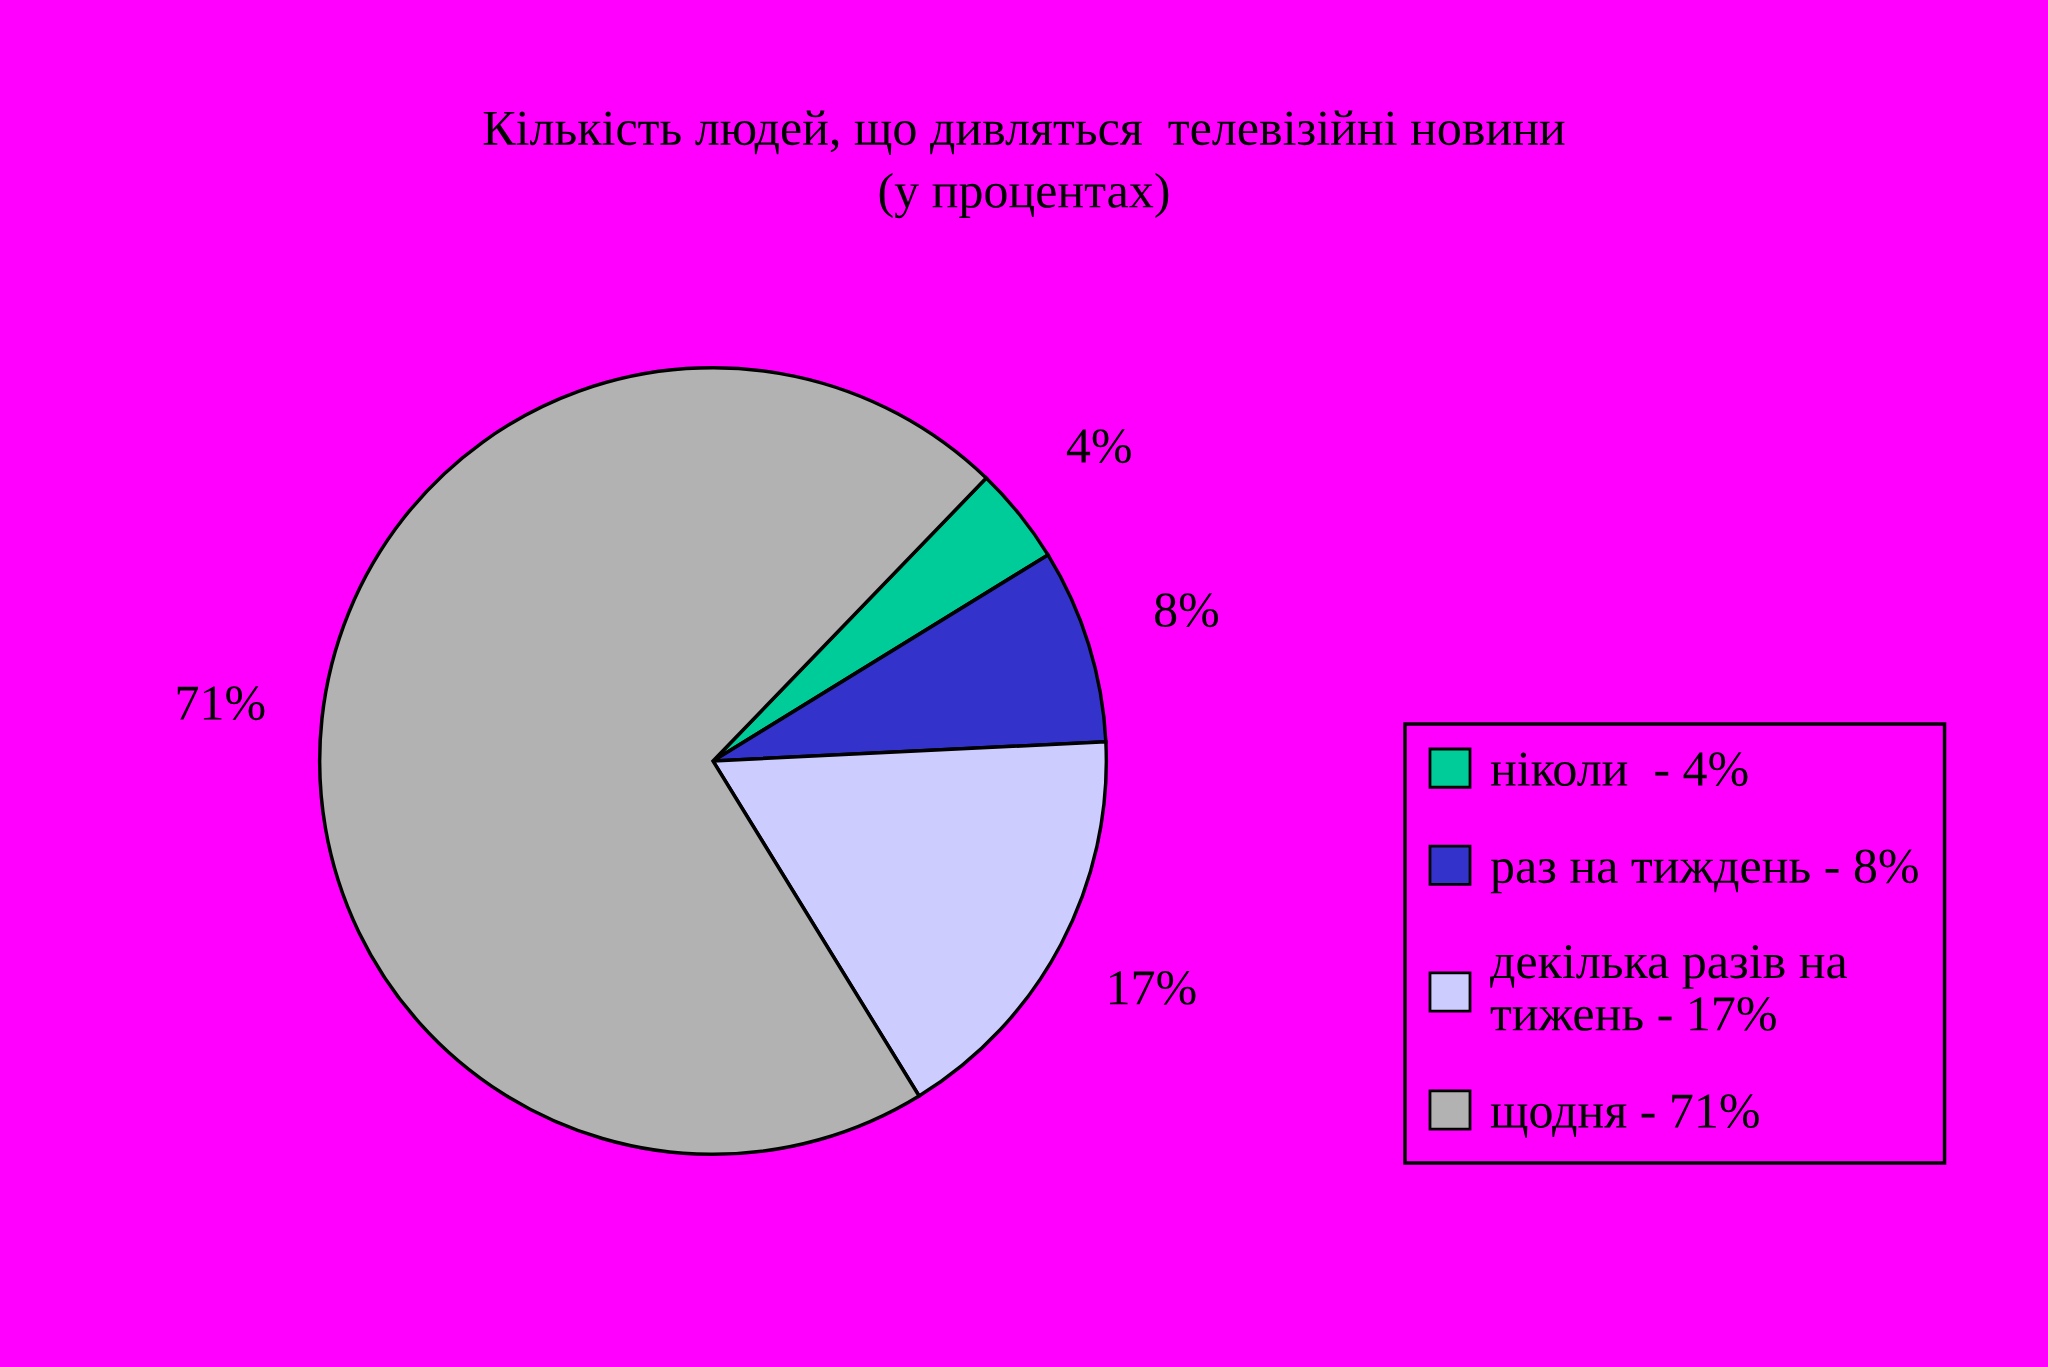 The image size is (2048, 1367). I want to click on legend-label: щодня - 71%, so click(1624, 1116).